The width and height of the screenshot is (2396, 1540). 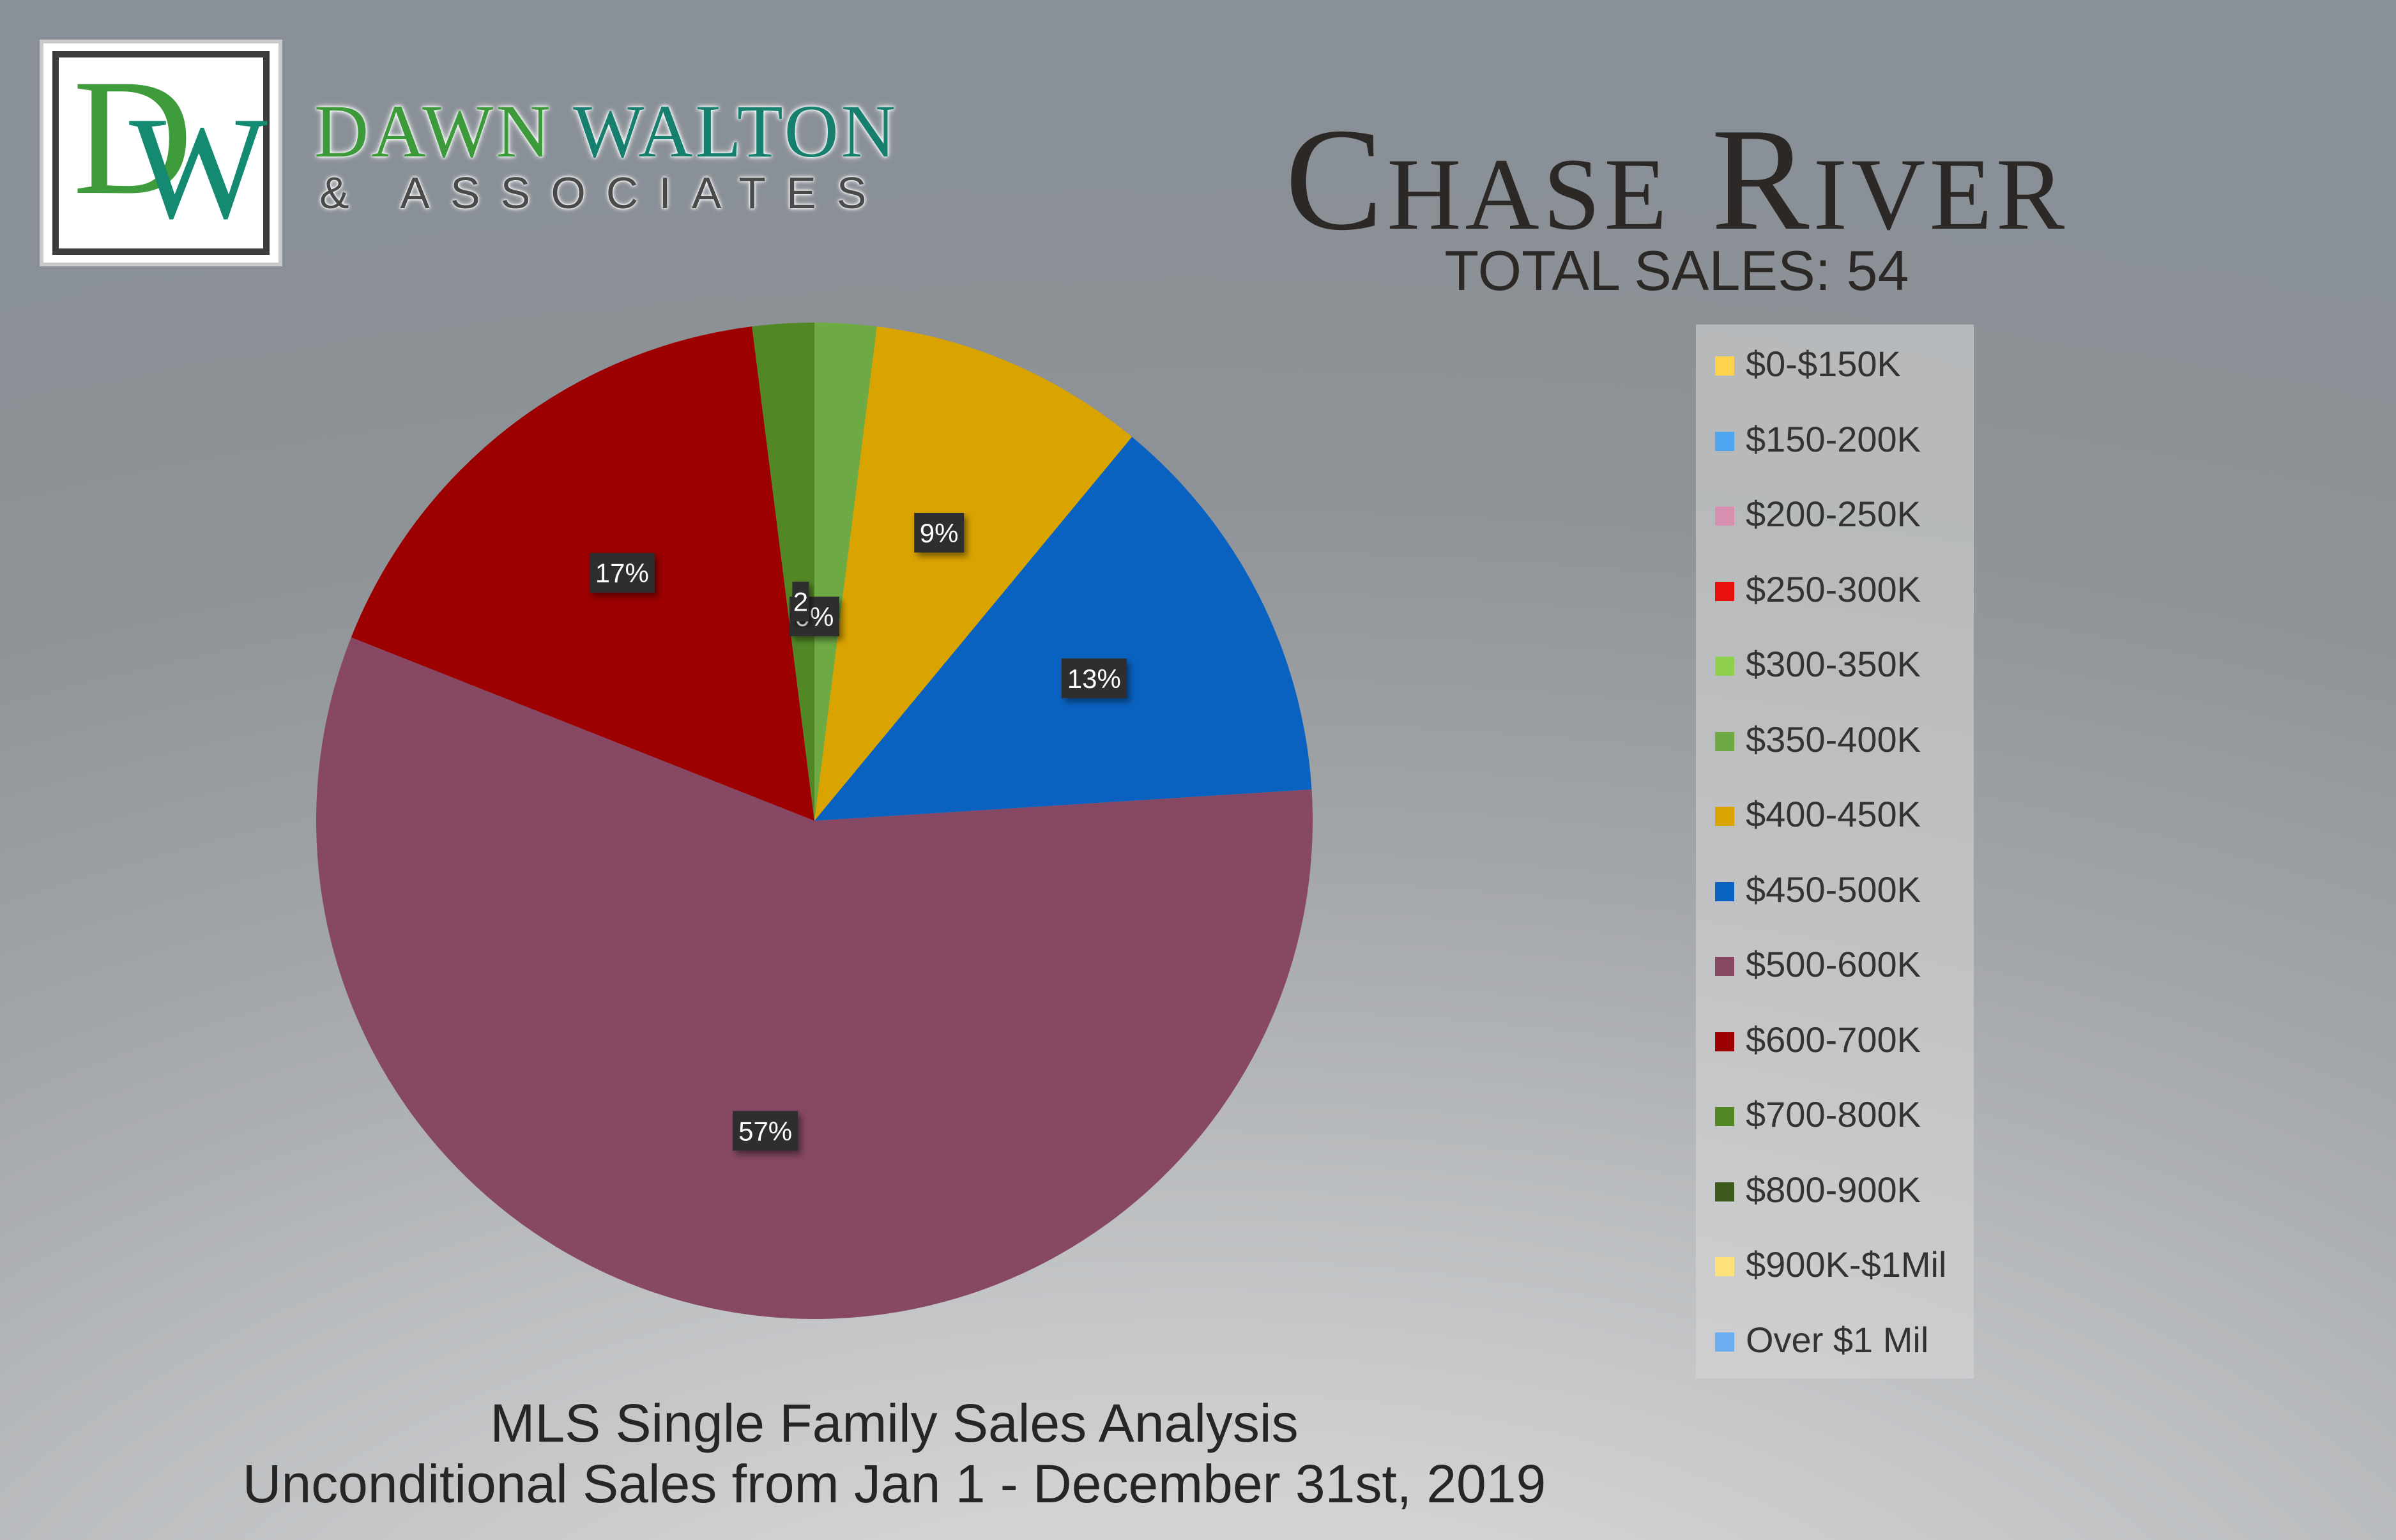 I want to click on pie-data-label-700-800k: 2, so click(x=800, y=601).